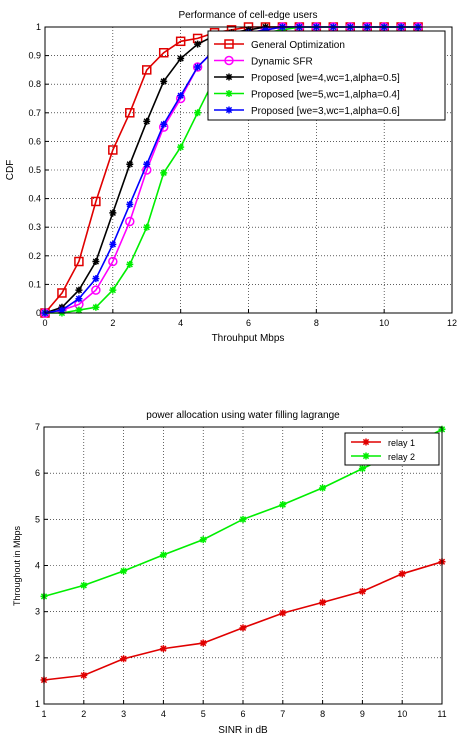 The width and height of the screenshot is (459, 744). Describe the element at coordinates (243, 730) in the screenshot. I see `x-axis-label: SINR in dB` at that location.